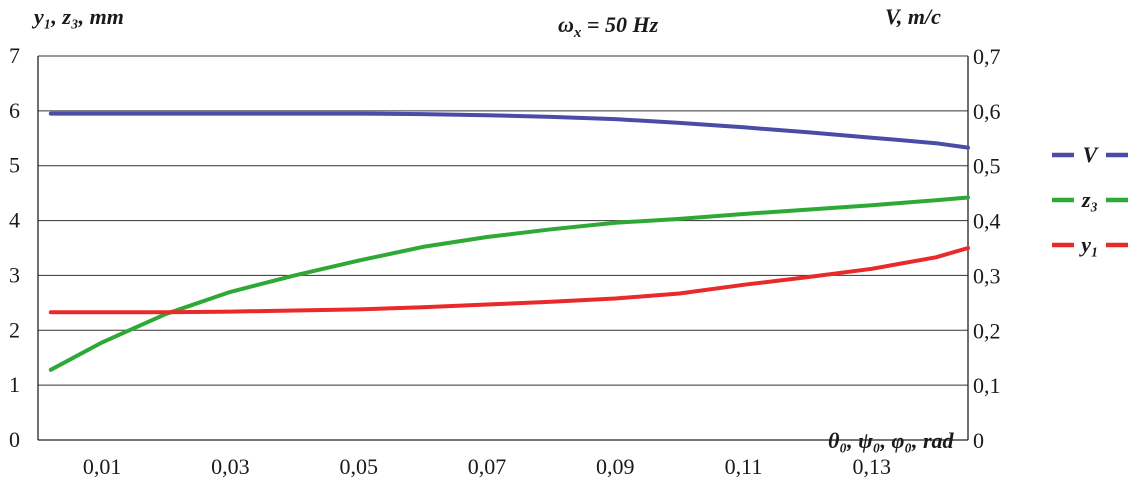  What do you see at coordinates (14, 220) in the screenshot?
I see `y-left-tick-label: 4` at bounding box center [14, 220].